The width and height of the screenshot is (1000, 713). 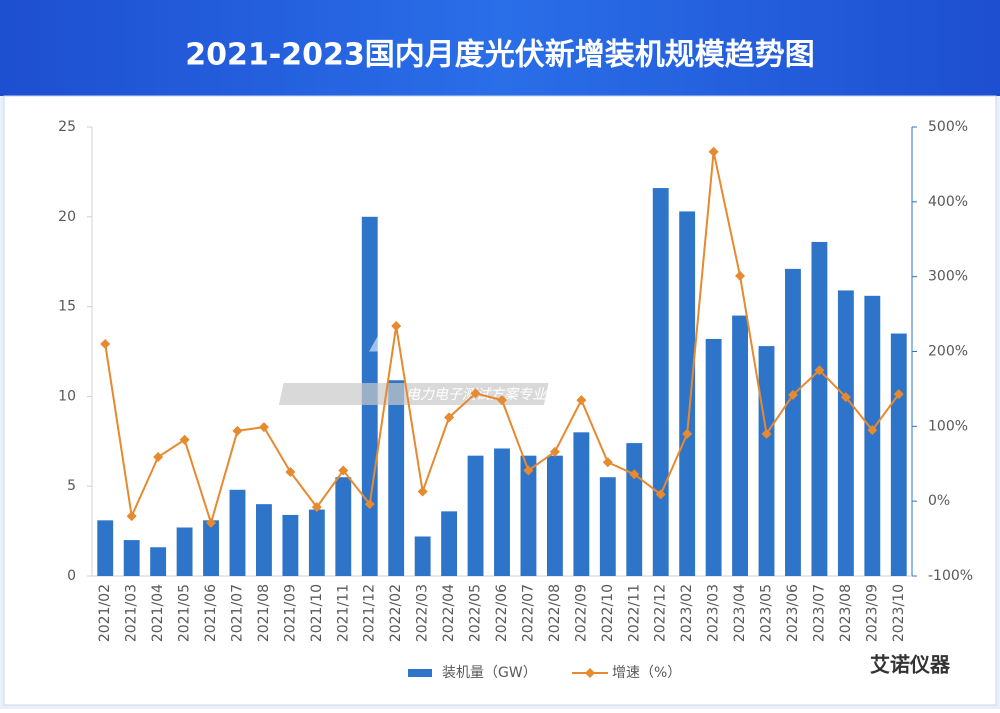 I want to click on x-tick-label: 2021/08, so click(x=264, y=613).